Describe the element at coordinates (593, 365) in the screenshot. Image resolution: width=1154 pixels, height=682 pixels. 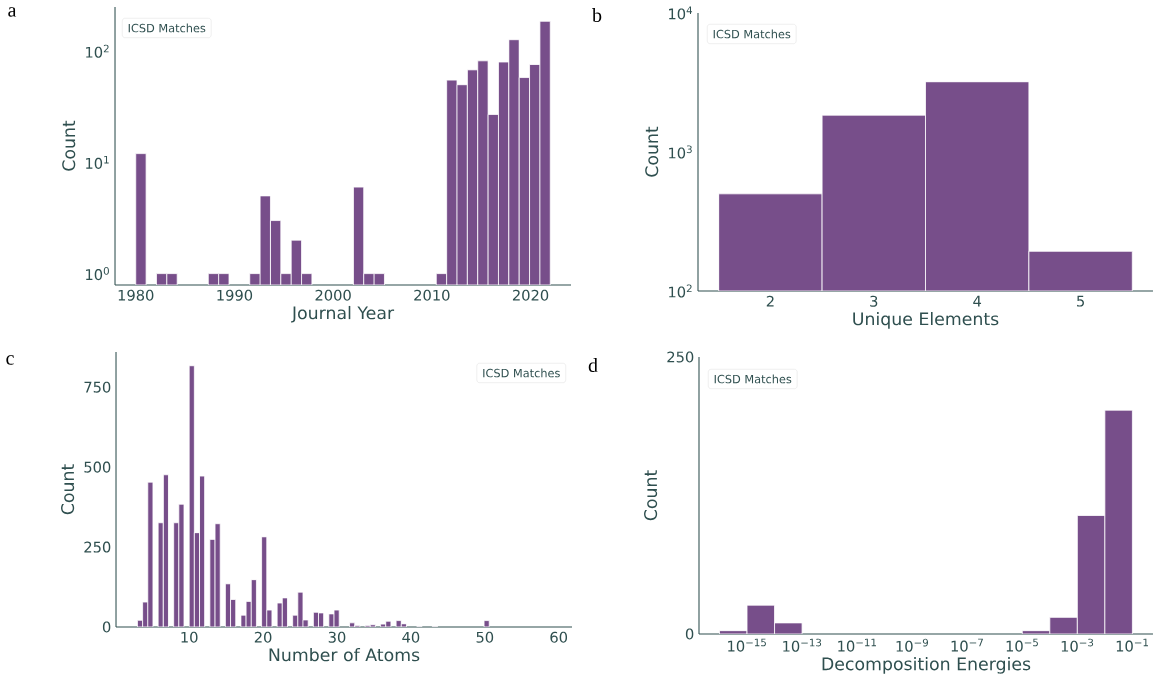
I see `text: d` at that location.